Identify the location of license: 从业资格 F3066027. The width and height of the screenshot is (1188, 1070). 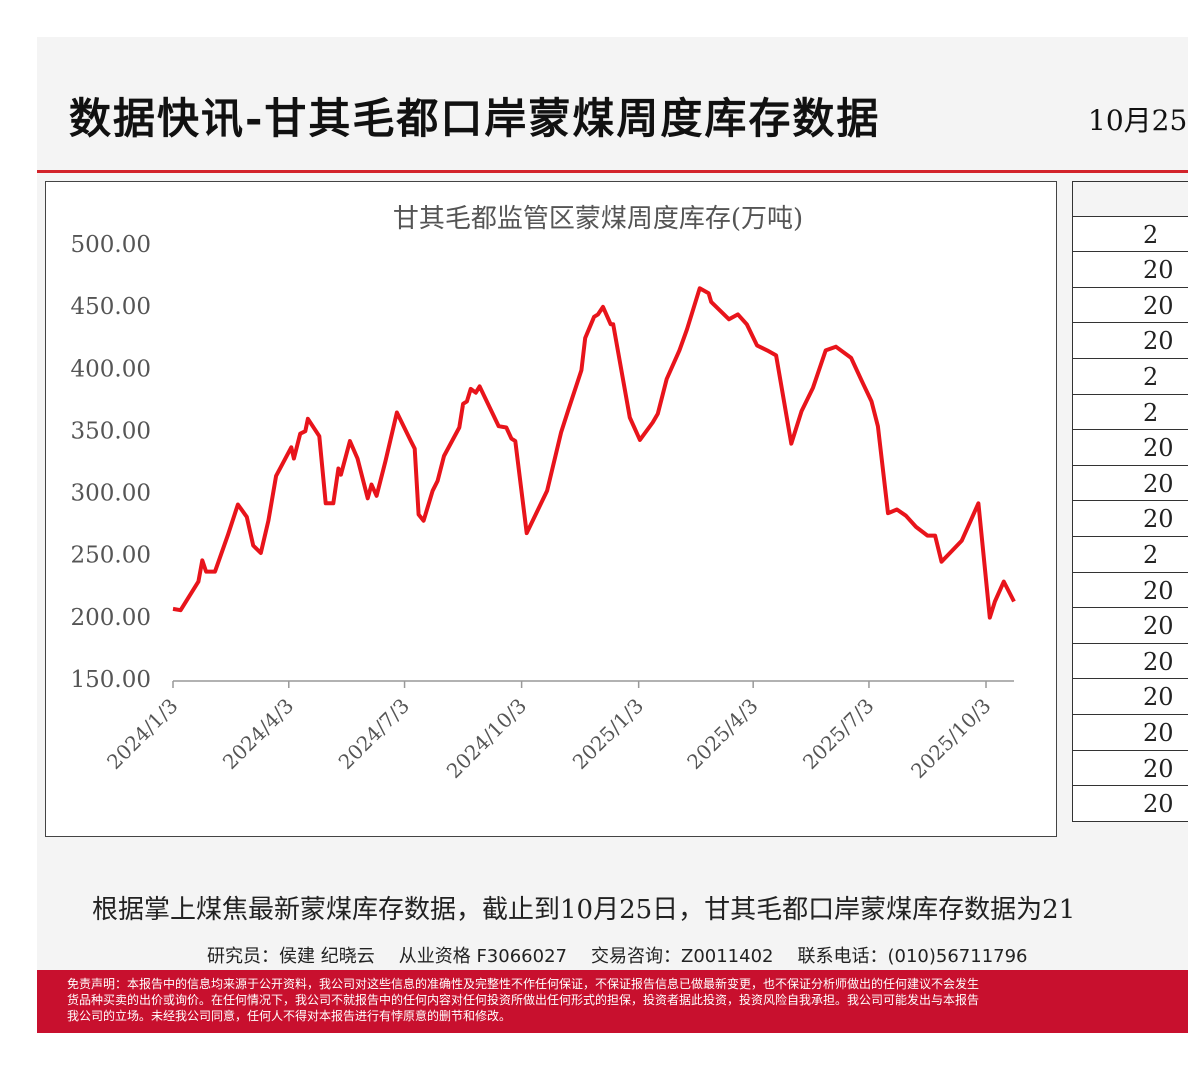
(482, 956).